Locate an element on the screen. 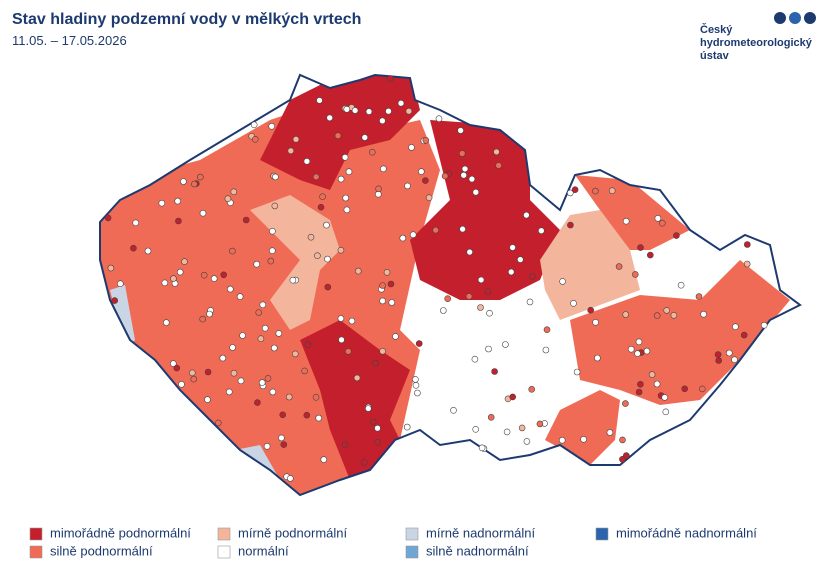 The height and width of the screenshot is (568, 820). logo-text: hydrometeorologický is located at coordinates (756, 43).